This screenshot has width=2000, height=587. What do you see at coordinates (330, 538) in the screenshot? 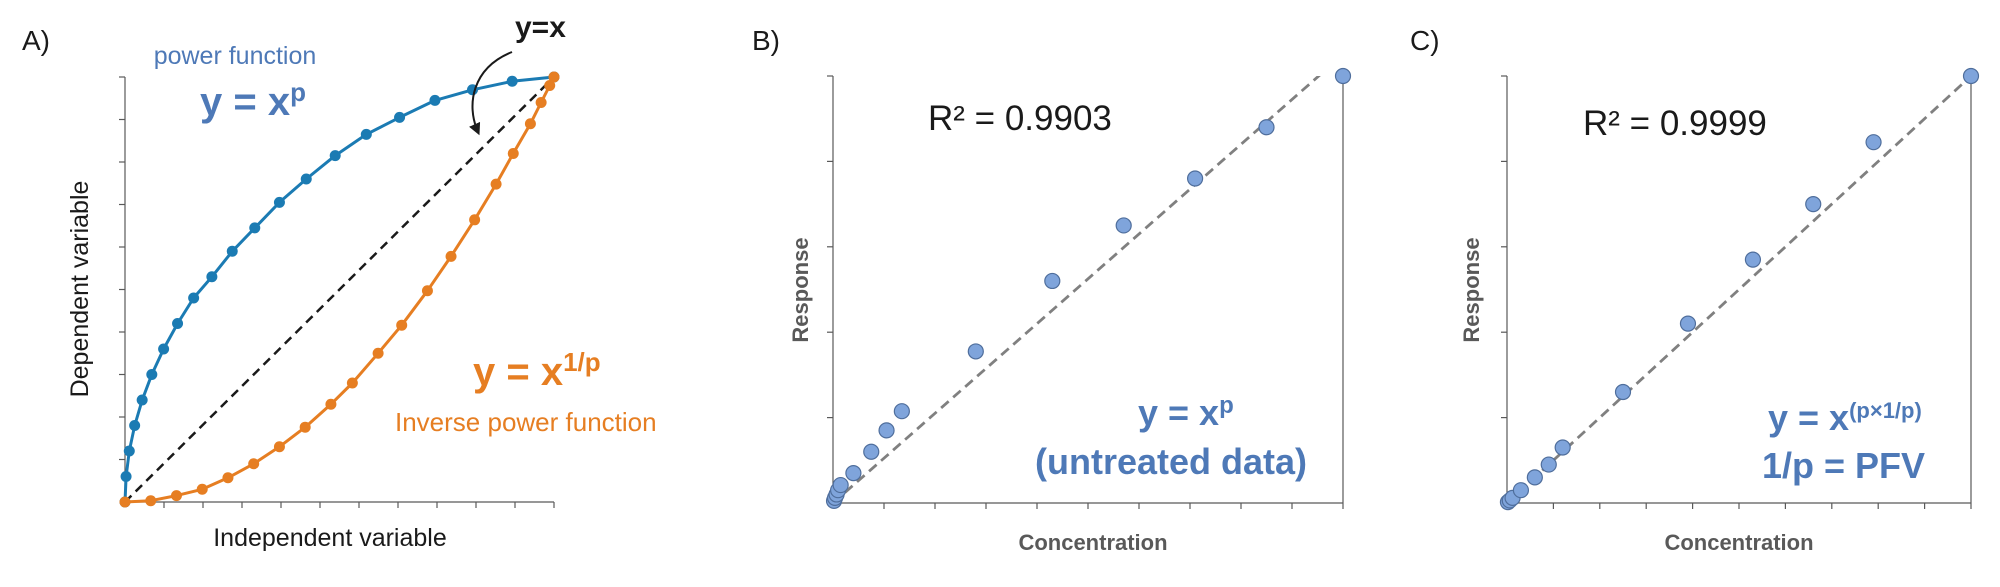
I see `panel-a-x-axis-label: Independent variable` at bounding box center [330, 538].